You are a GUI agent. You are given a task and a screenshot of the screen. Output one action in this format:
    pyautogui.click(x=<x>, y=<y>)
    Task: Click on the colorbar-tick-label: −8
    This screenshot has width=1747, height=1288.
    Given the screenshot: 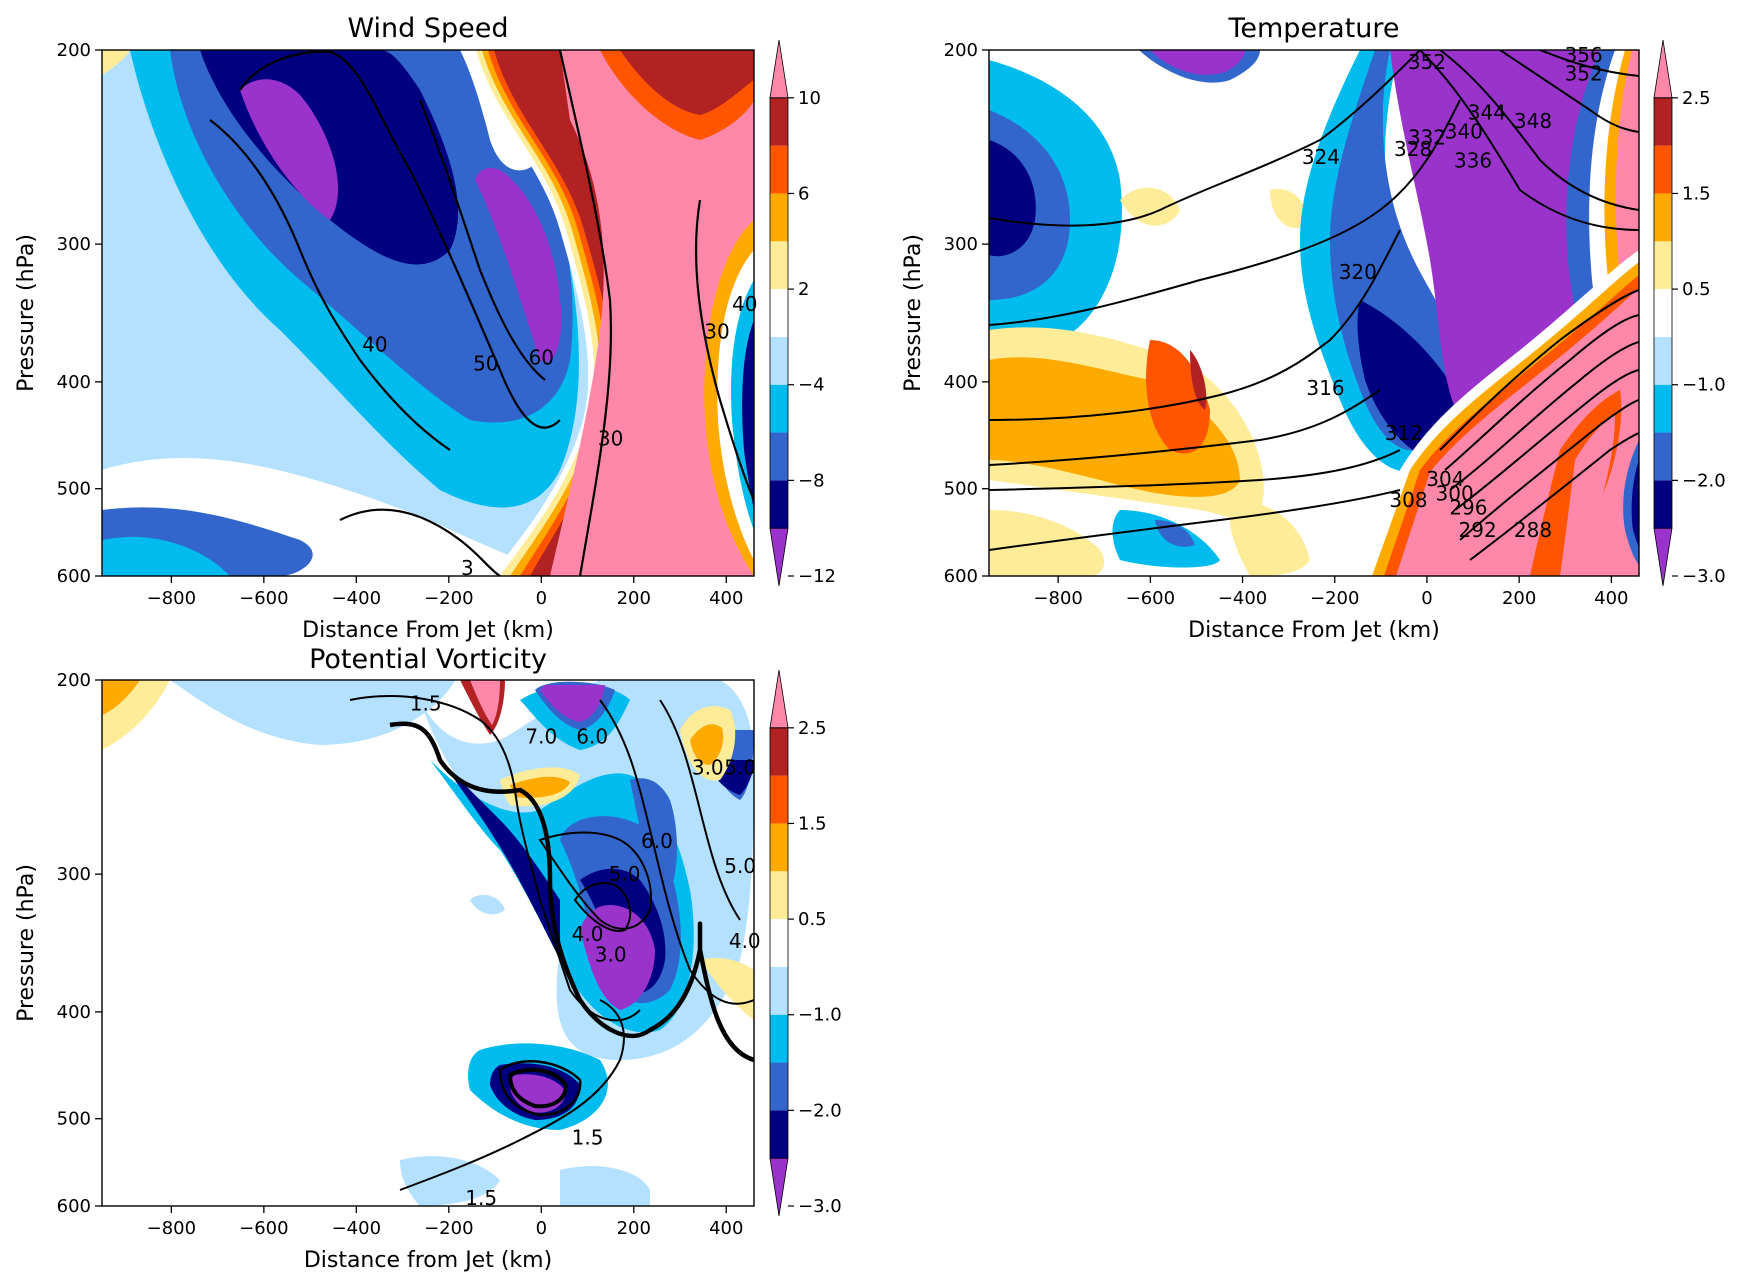 What is the action you would take?
    pyautogui.click(x=811, y=480)
    